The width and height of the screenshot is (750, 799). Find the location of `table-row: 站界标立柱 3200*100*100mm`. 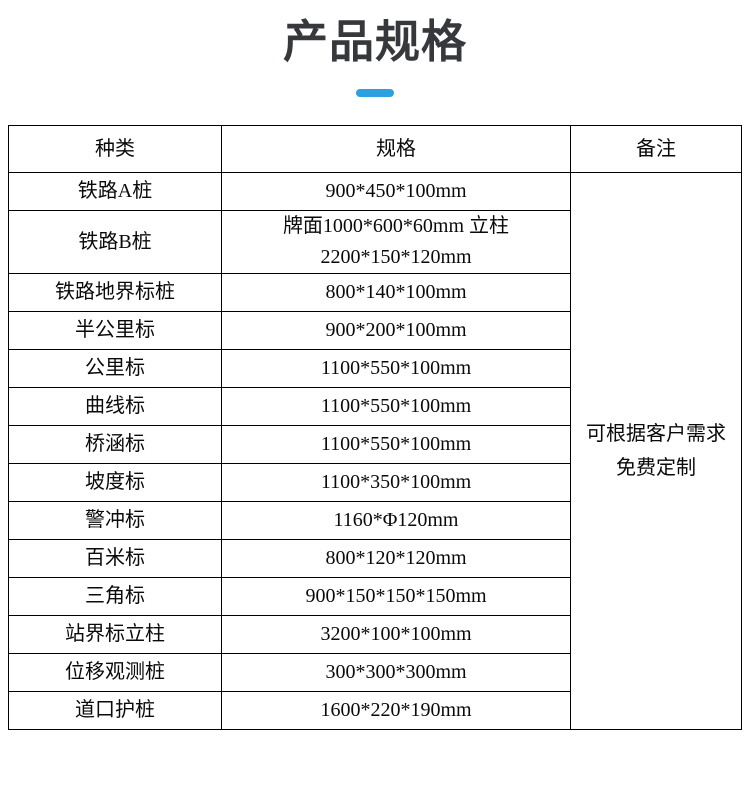

table-row: 站界标立柱 3200*100*100mm is located at coordinates (375, 635).